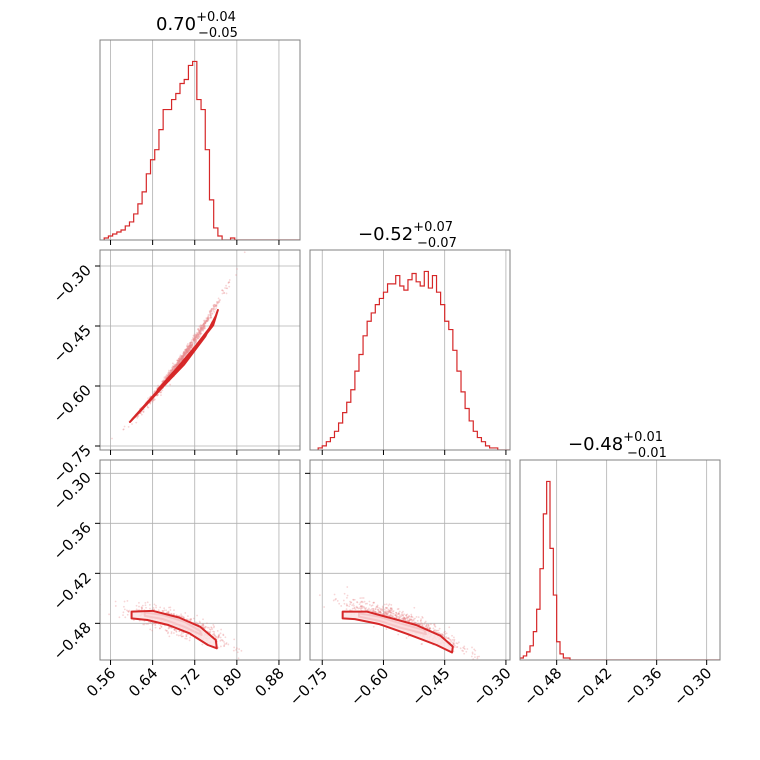 The image size is (760, 760). I want to click on x-tick-label: −0.75, so click(308, 686).